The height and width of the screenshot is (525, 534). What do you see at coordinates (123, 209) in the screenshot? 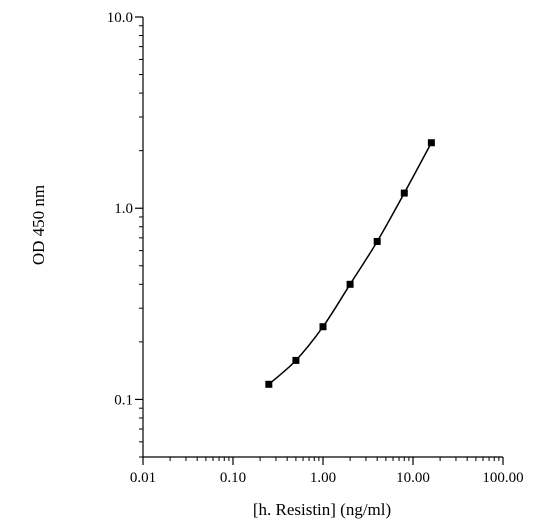
I see `y-tick-label: 1.0` at bounding box center [123, 209].